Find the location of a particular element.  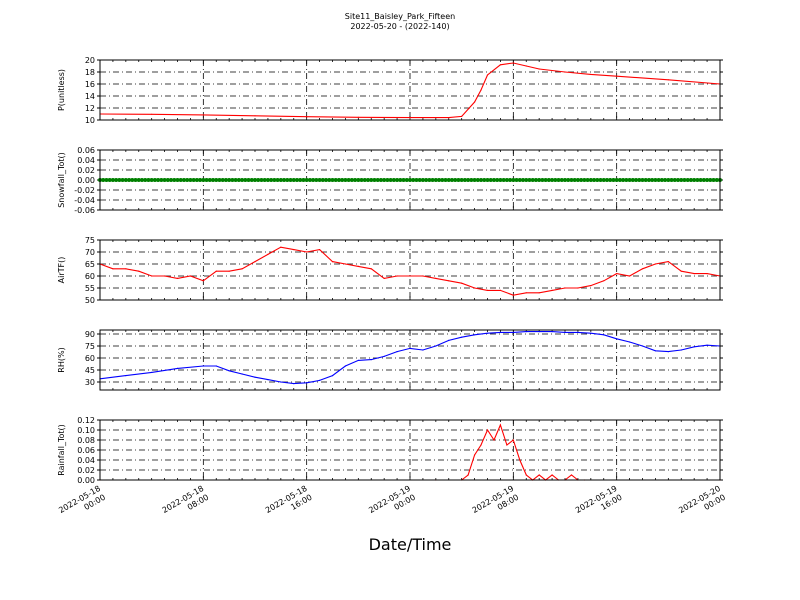

y-tick-label: 0.02 is located at coordinates (86, 170).